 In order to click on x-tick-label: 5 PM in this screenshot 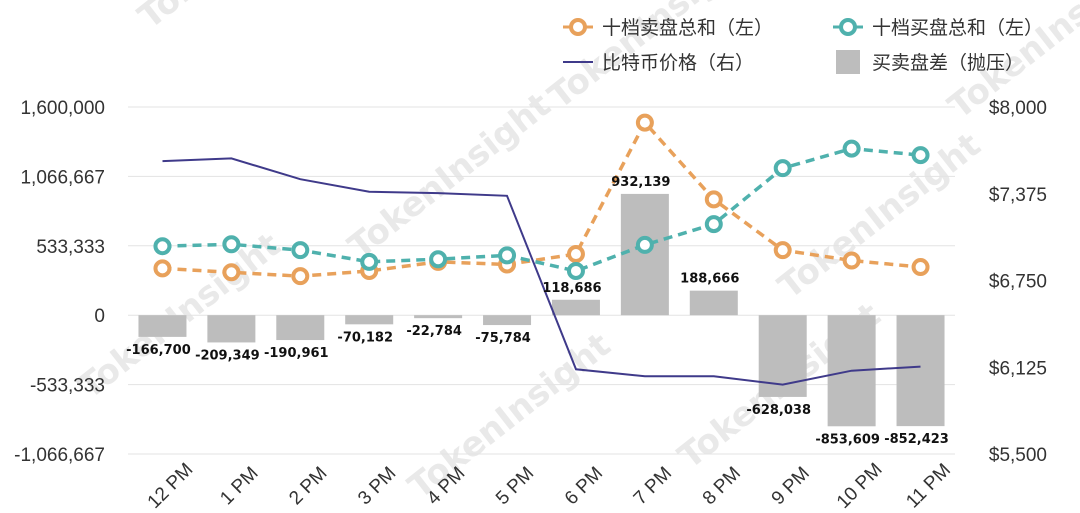, I will do `click(515, 486)`.